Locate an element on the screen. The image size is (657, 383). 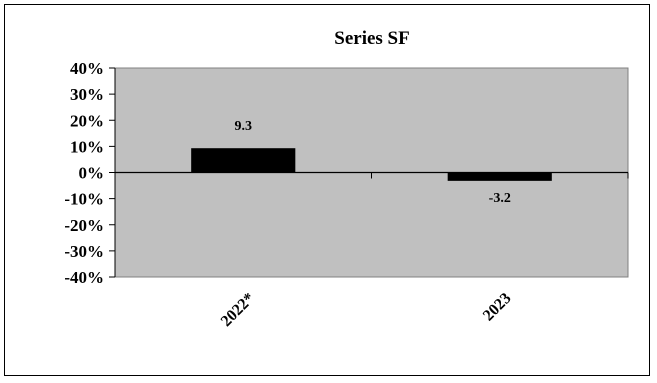
y-tick-label: 40% is located at coordinates (87, 68).